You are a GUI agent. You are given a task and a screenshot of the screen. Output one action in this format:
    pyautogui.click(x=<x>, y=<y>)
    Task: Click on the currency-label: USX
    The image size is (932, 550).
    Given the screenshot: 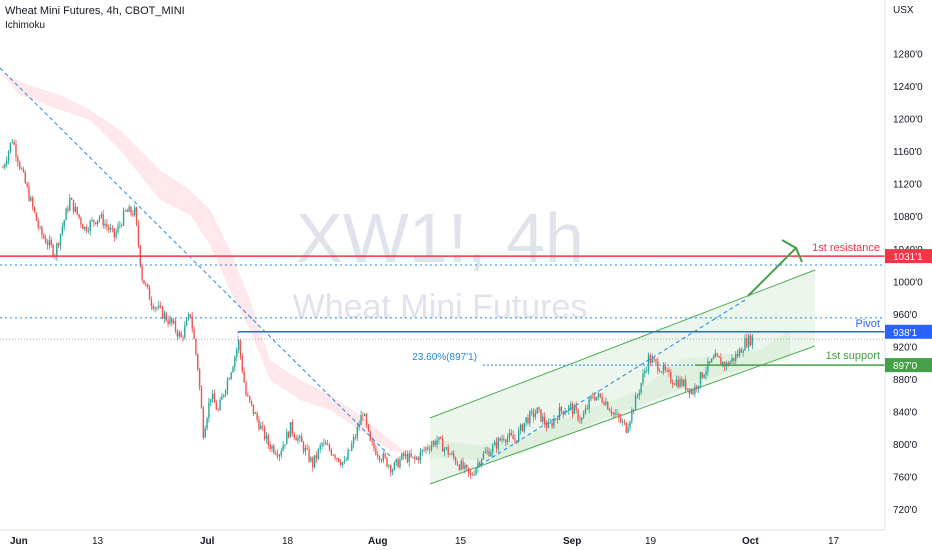 What is the action you would take?
    pyautogui.click(x=903, y=10)
    